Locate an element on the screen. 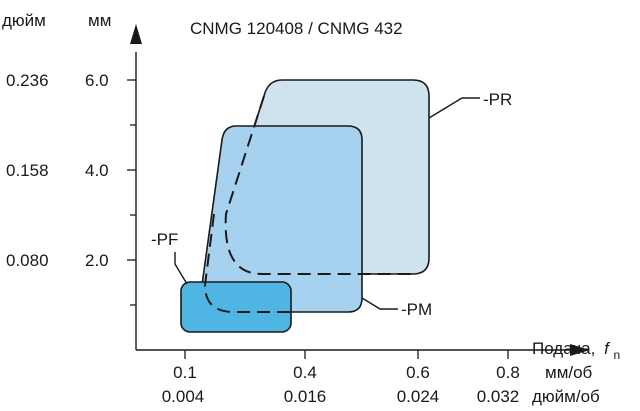 Image resolution: width=640 pixels, height=411 pixels. label-pr: -PR is located at coordinates (497, 99).